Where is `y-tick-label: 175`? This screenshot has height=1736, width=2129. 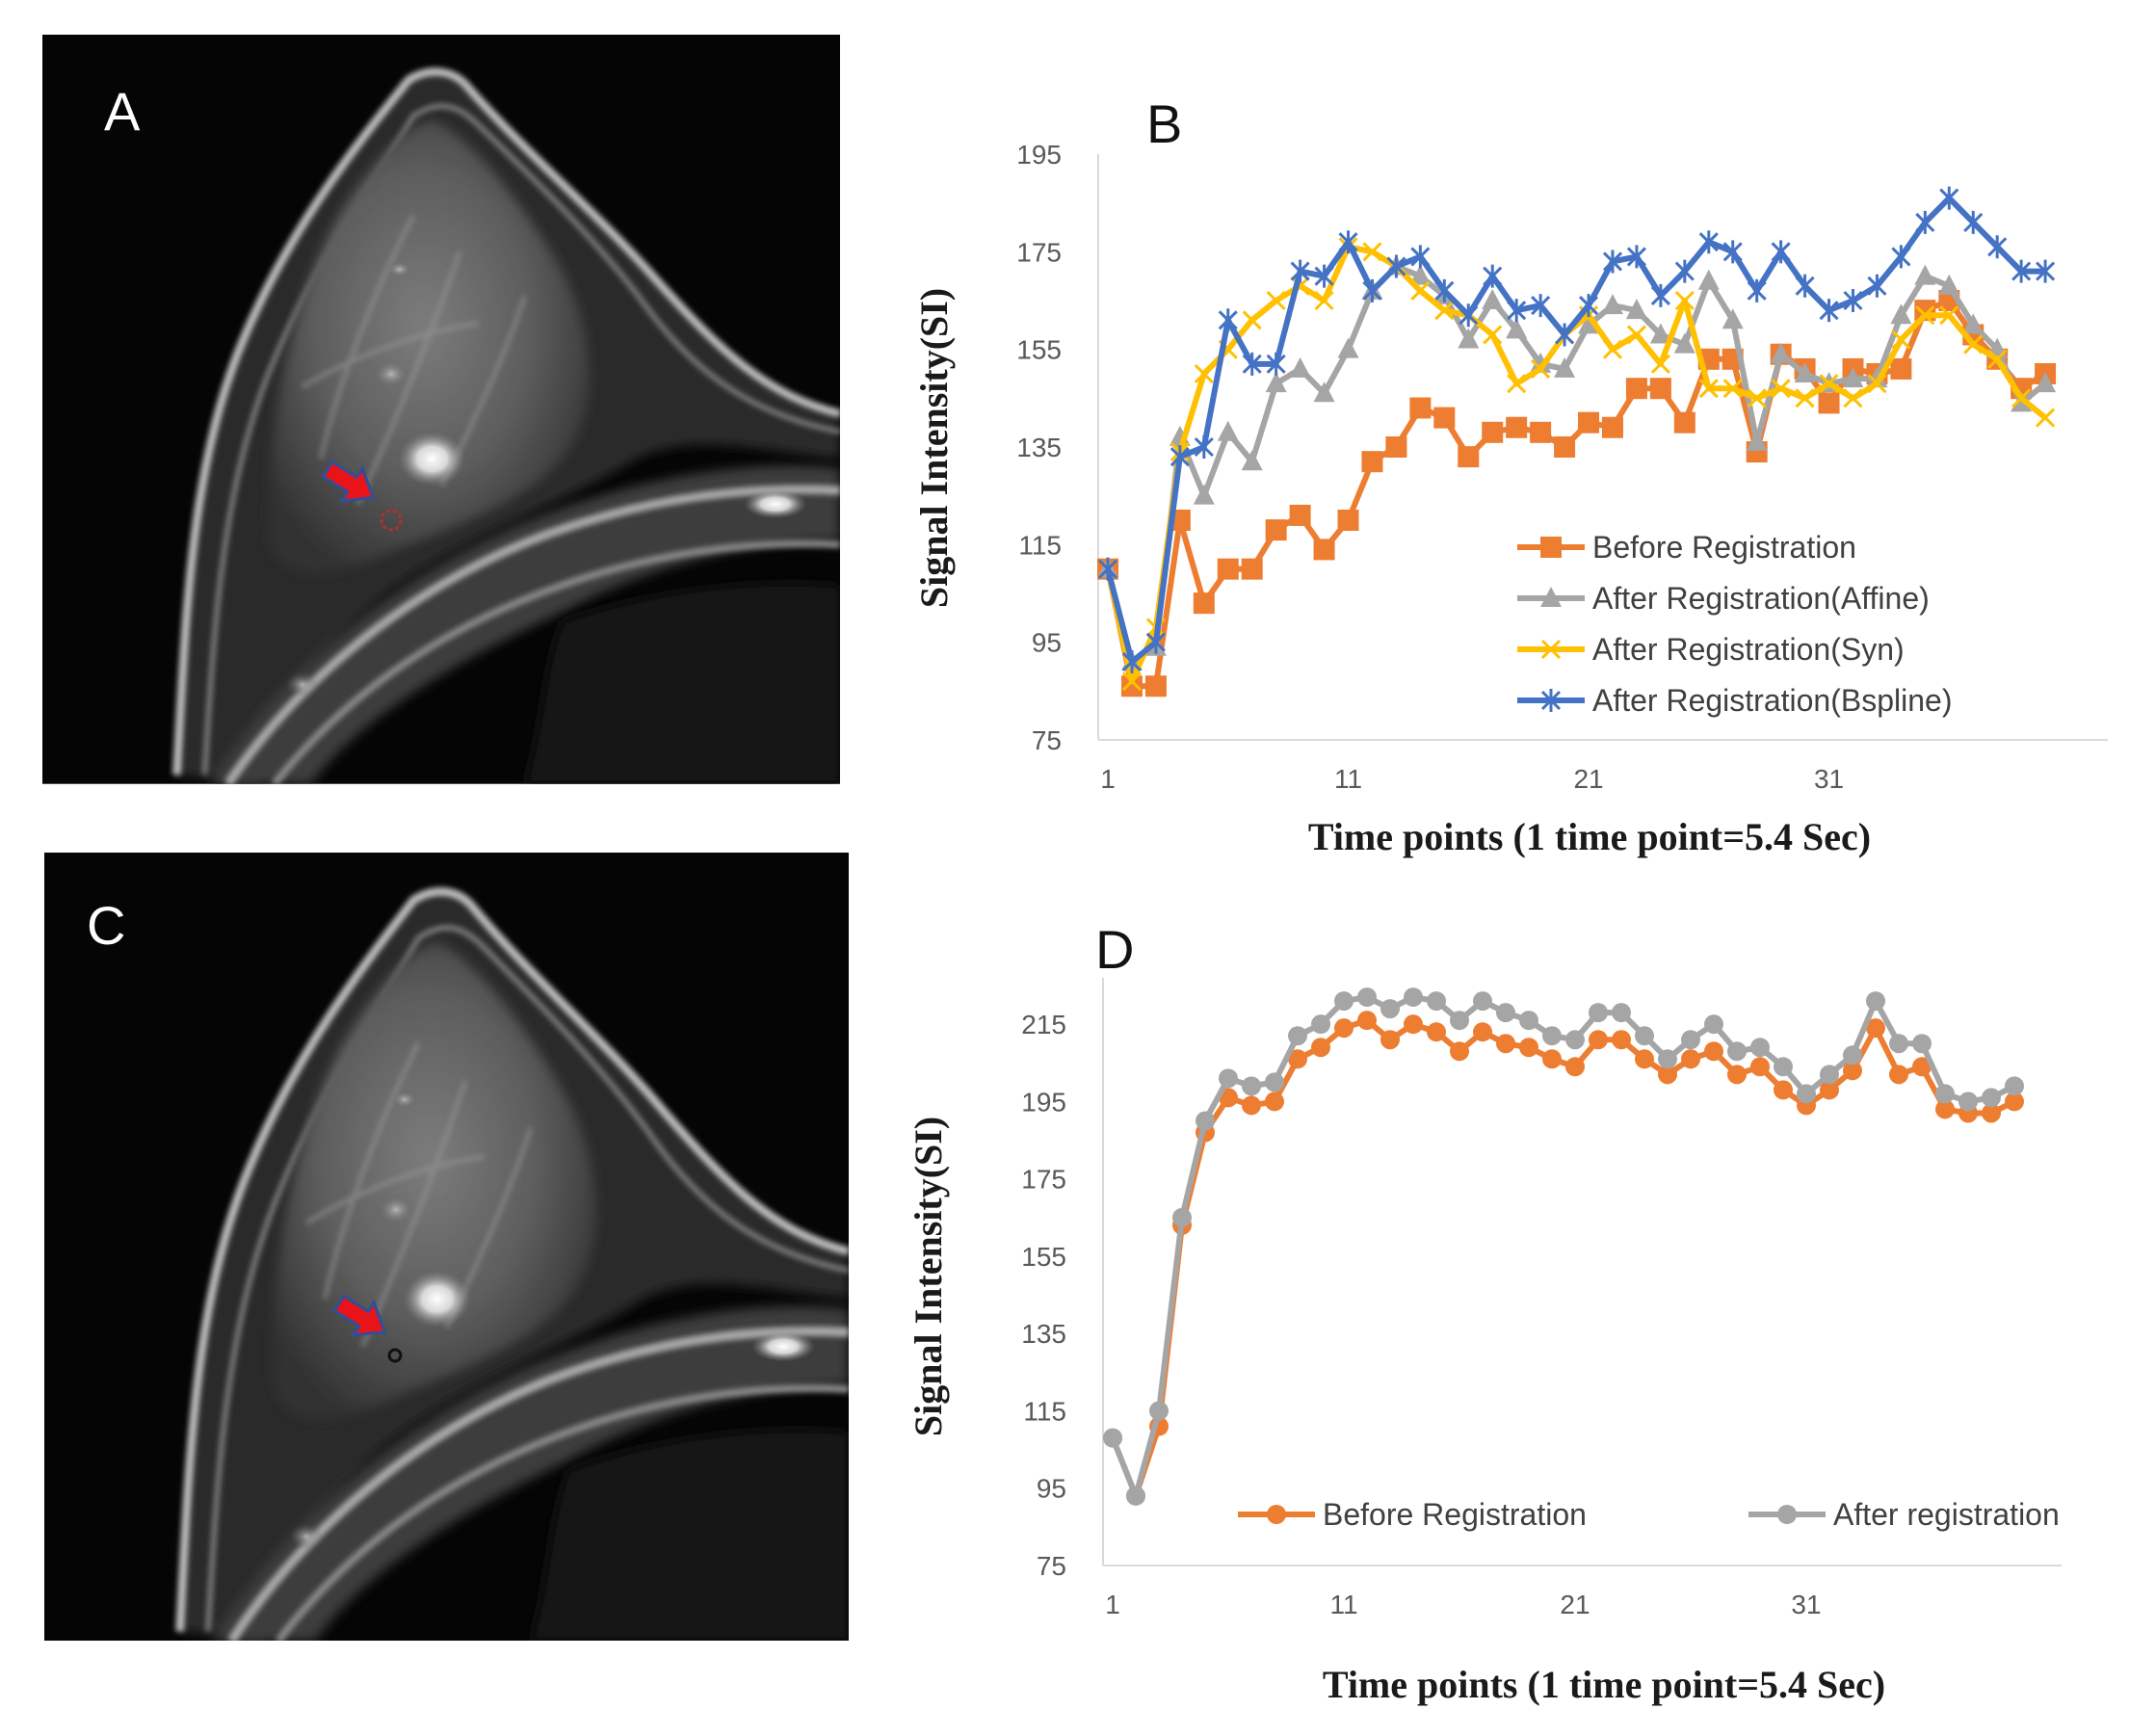 y-tick-label: 175 is located at coordinates (1039, 252).